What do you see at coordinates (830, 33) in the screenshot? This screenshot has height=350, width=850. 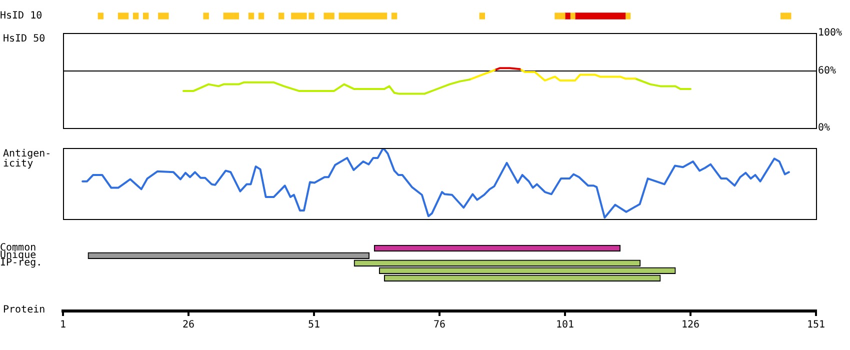 I see `y-tick-label: 100%` at bounding box center [830, 33].